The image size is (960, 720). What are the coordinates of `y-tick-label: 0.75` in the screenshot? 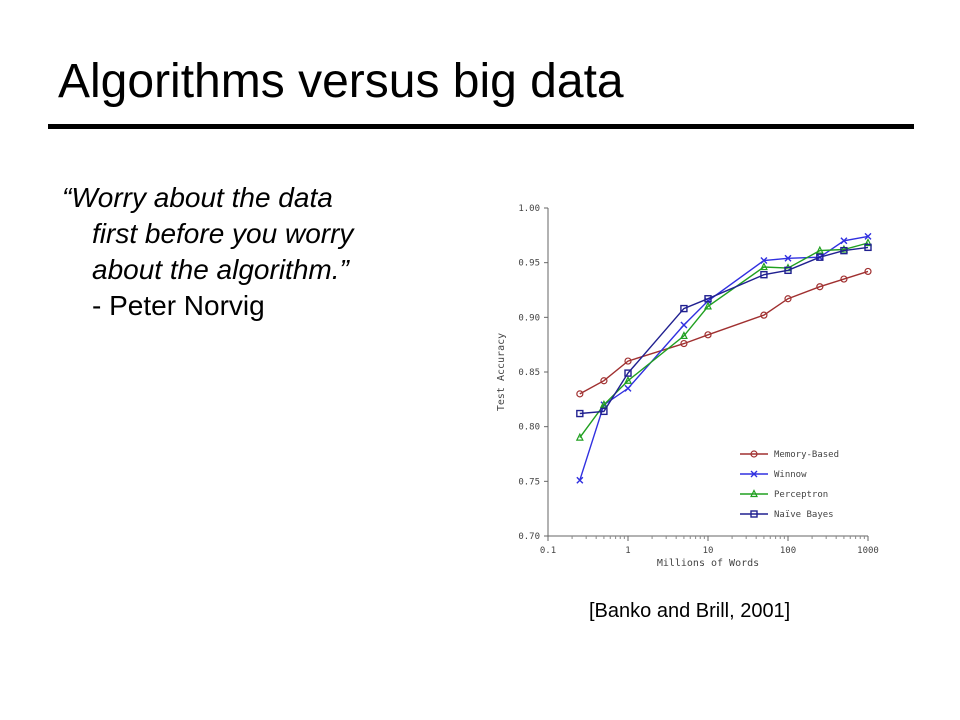 It's located at (529, 482).